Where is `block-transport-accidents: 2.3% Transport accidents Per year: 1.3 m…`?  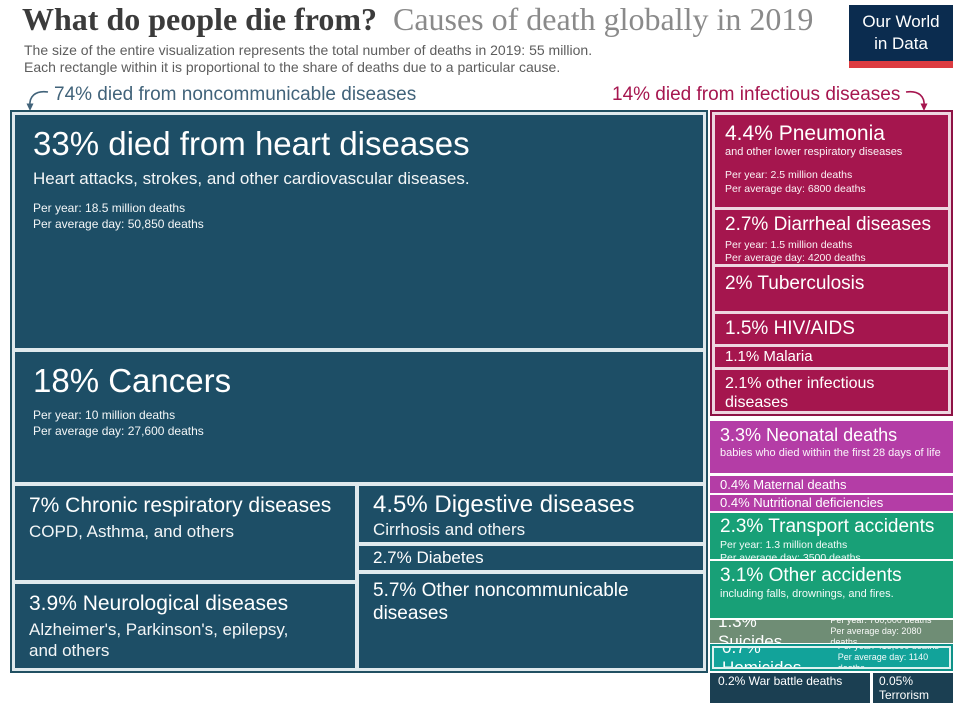
block-transport-accidents: 2.3% Transport accidents Per year: 1.3 m… is located at coordinates (831, 536).